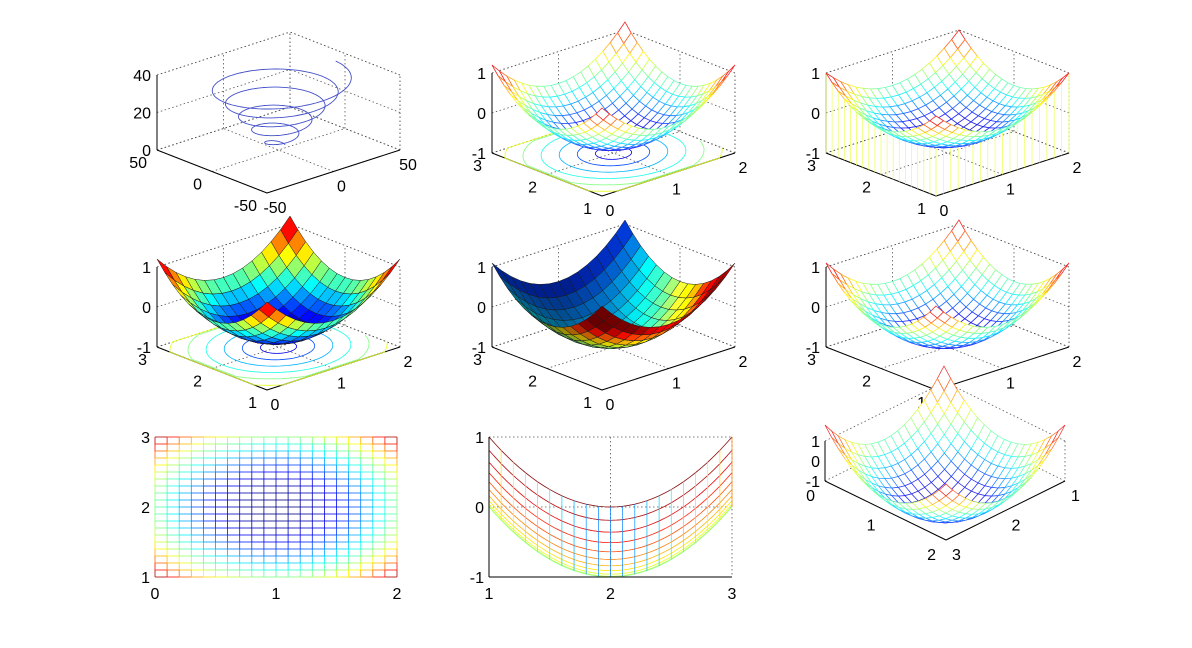  What do you see at coordinates (142, 114) in the screenshot?
I see `tick-label: 20` at bounding box center [142, 114].